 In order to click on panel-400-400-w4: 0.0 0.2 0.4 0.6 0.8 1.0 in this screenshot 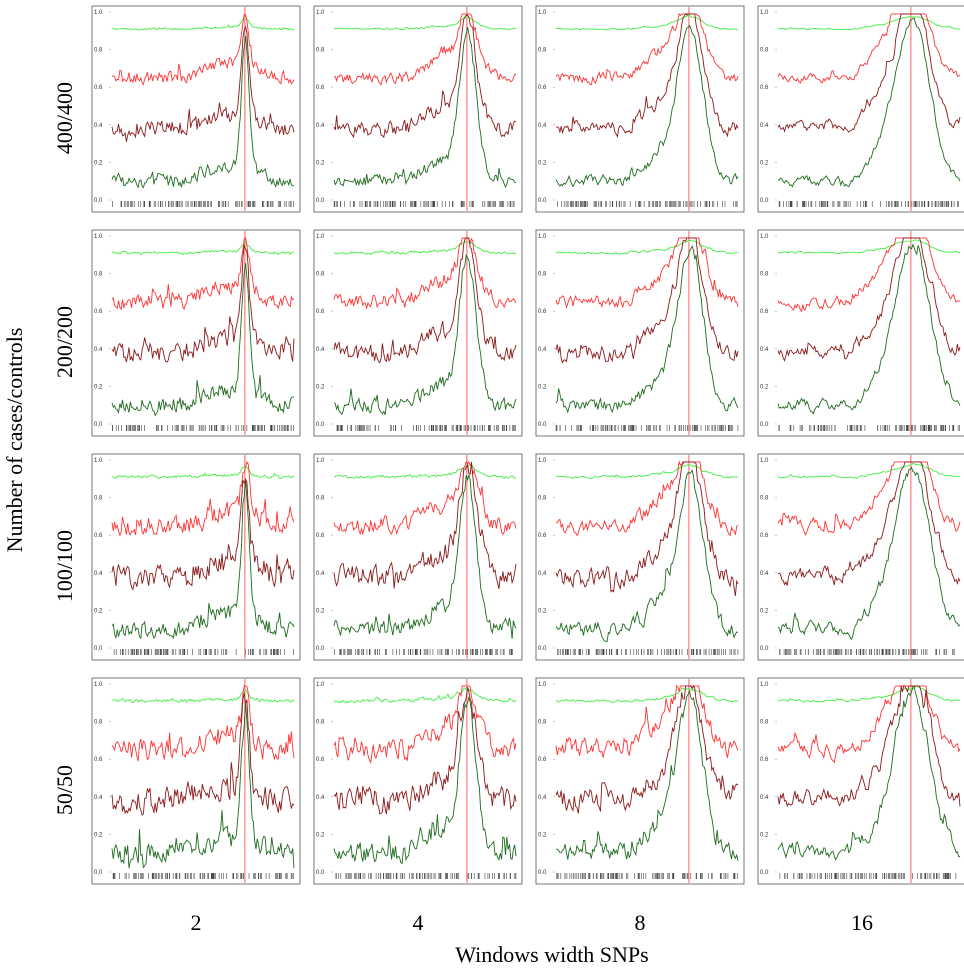, I will do `click(418, 109)`.